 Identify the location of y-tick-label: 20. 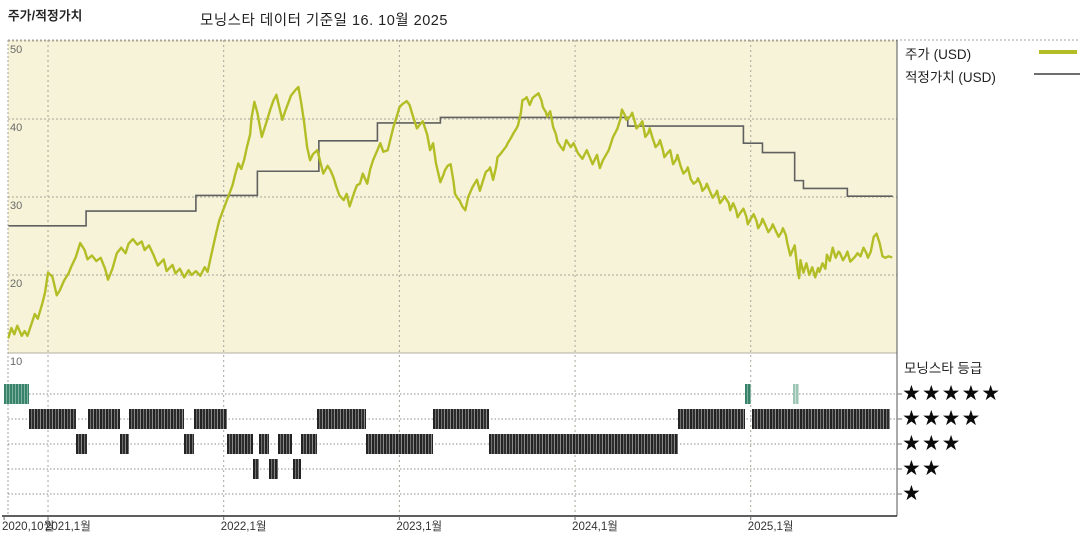
(16, 284).